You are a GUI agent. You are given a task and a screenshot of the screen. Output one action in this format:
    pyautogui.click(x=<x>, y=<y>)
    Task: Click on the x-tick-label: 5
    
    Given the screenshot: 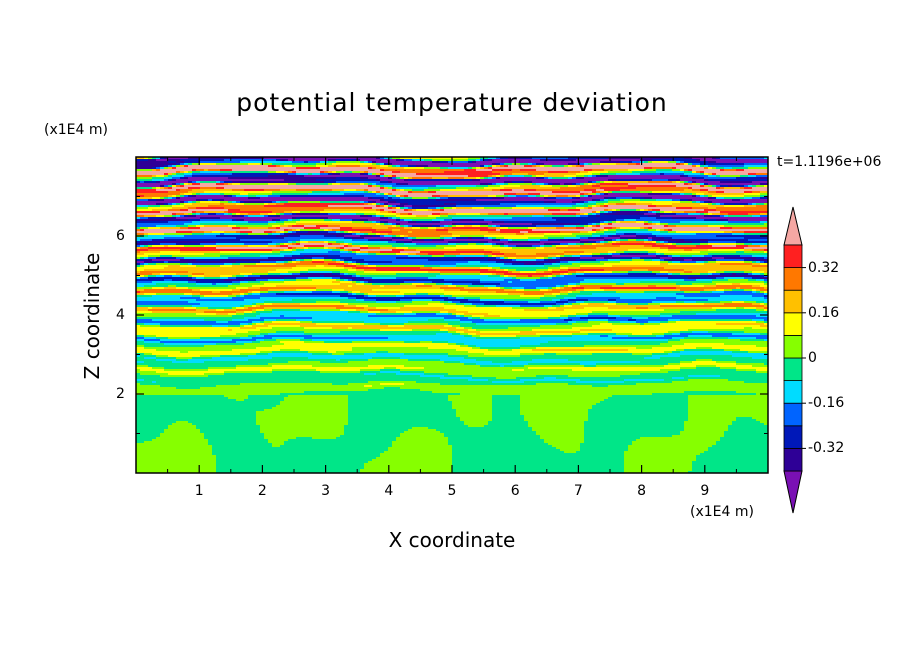 What is the action you would take?
    pyautogui.click(x=452, y=491)
    